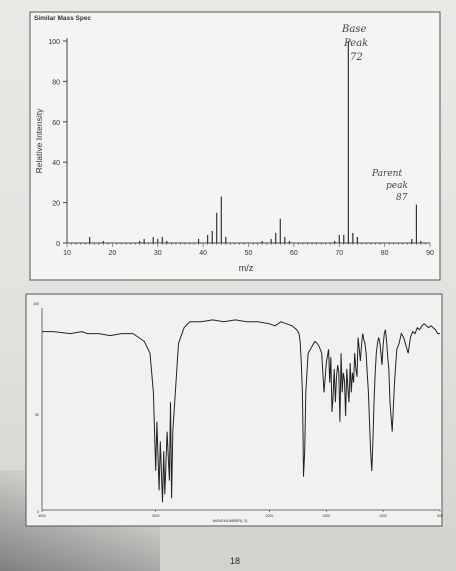 The height and width of the screenshot is (571, 456). I want to click on ir-xlabel: WAVENUMBER(-1), so click(231, 520).